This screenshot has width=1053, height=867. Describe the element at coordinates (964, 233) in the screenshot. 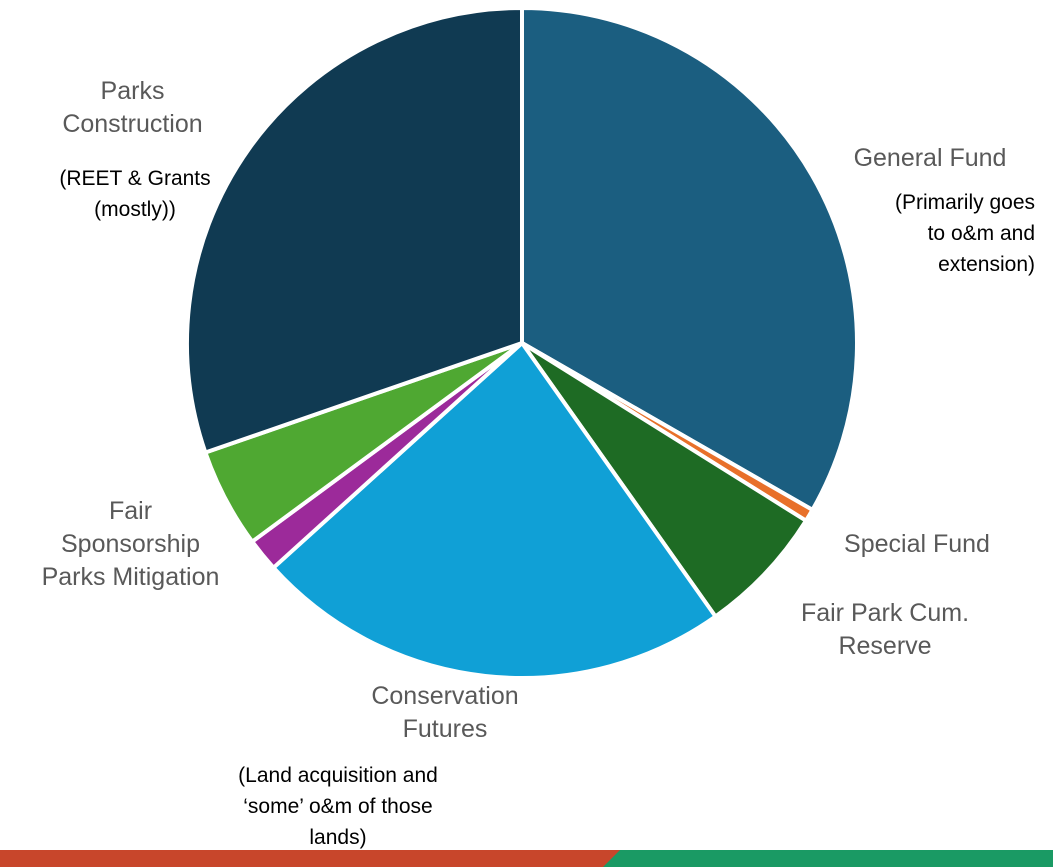

I see `note-general-fund: (Primarily goes to o&m and extension)` at that location.